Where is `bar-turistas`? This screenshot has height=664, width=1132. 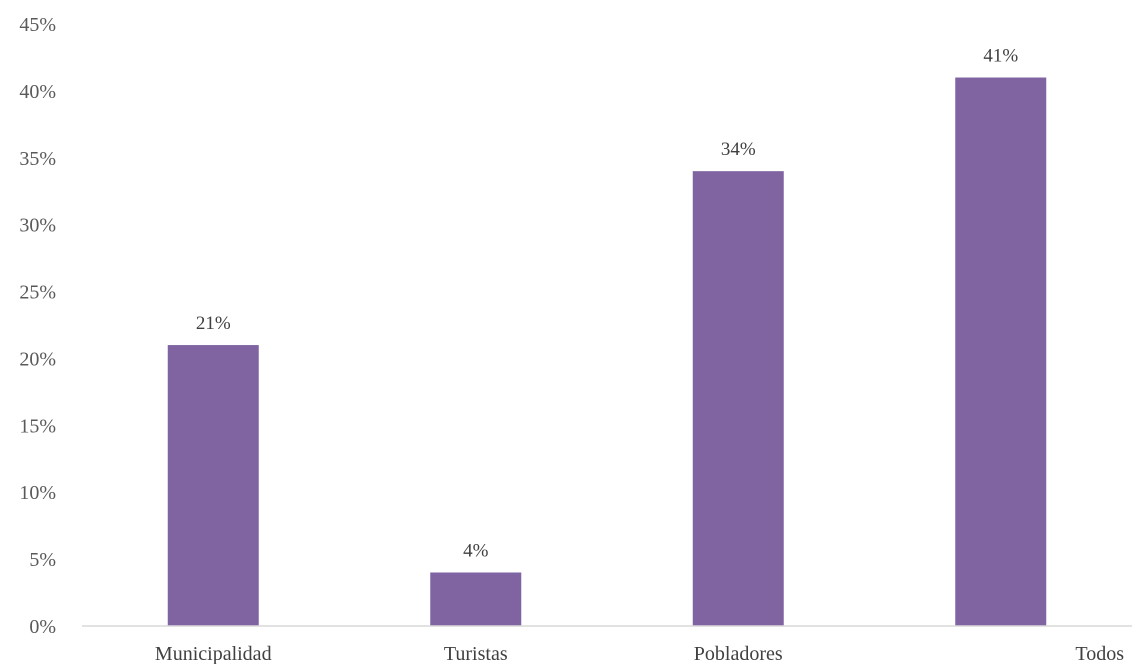 bar-turistas is located at coordinates (476, 599).